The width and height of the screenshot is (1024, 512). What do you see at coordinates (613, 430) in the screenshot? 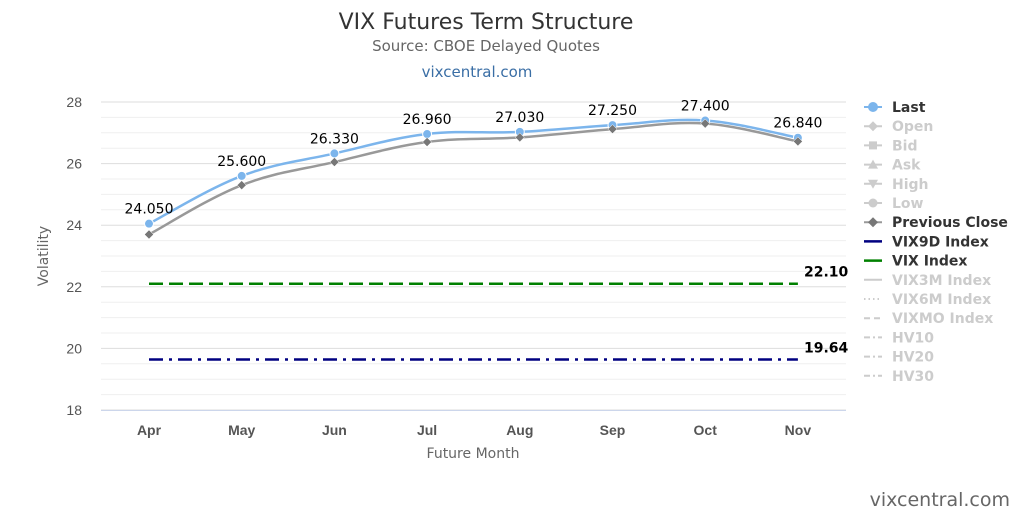
I see `x-tick-label: Sep` at bounding box center [613, 430].